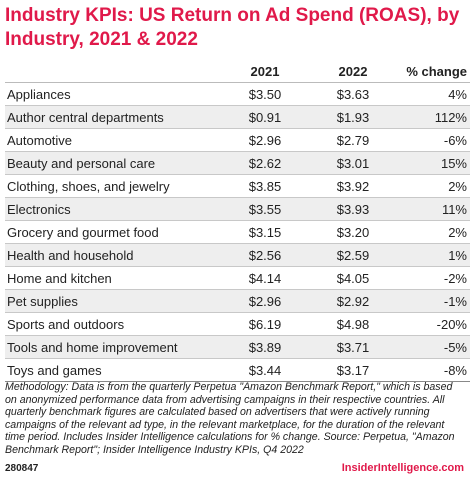  Describe the element at coordinates (353, 186) in the screenshot. I see `value-2022: $3.92` at that location.